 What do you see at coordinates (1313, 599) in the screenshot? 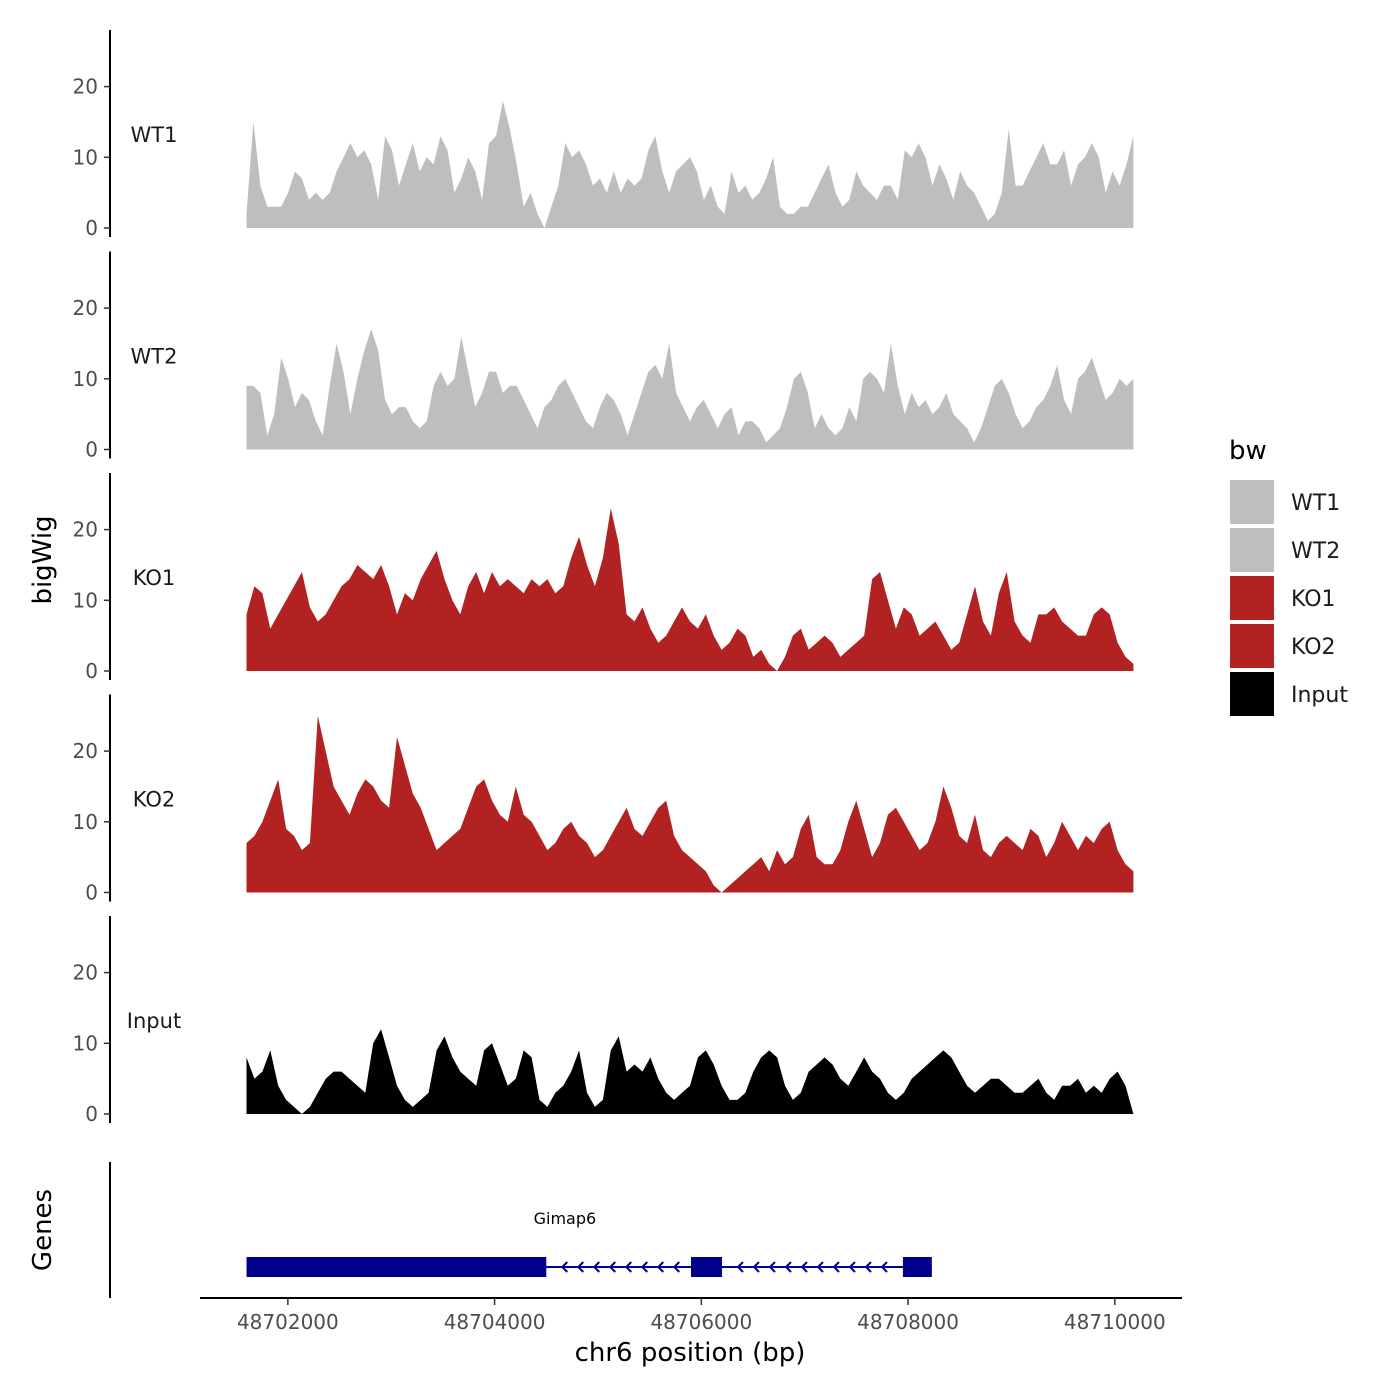
I see `legend-label-ko1: KO1` at bounding box center [1313, 599].